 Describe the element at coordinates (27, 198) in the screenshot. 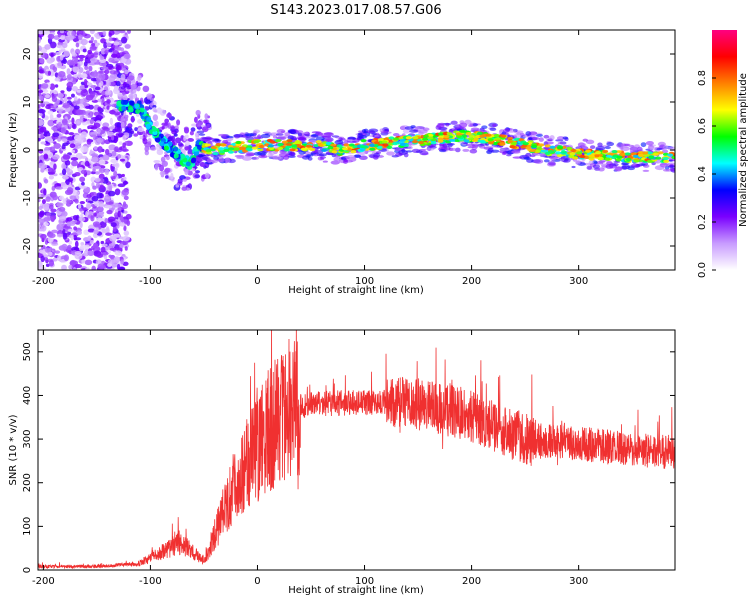

I see `y-tick-label: -10` at that location.